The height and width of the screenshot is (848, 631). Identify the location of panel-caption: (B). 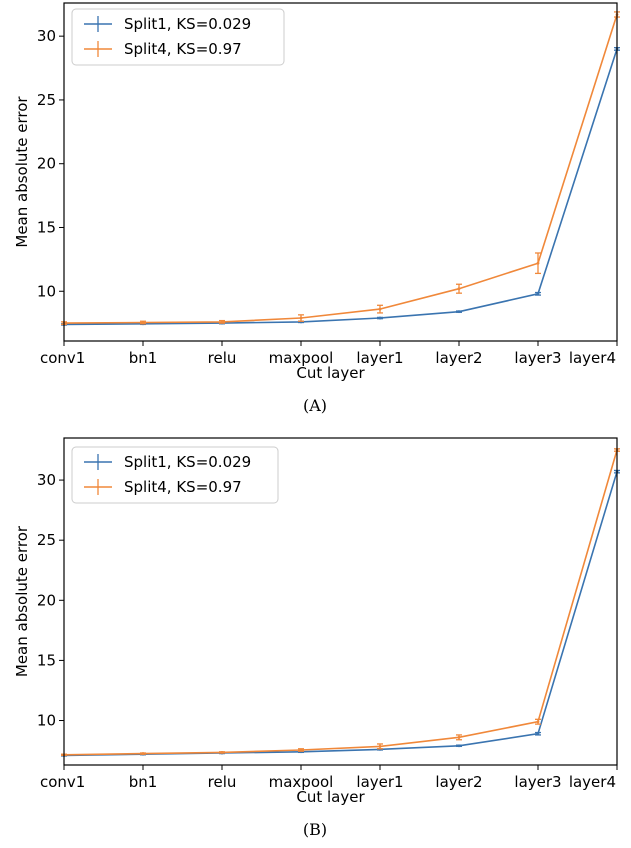
(315, 829).